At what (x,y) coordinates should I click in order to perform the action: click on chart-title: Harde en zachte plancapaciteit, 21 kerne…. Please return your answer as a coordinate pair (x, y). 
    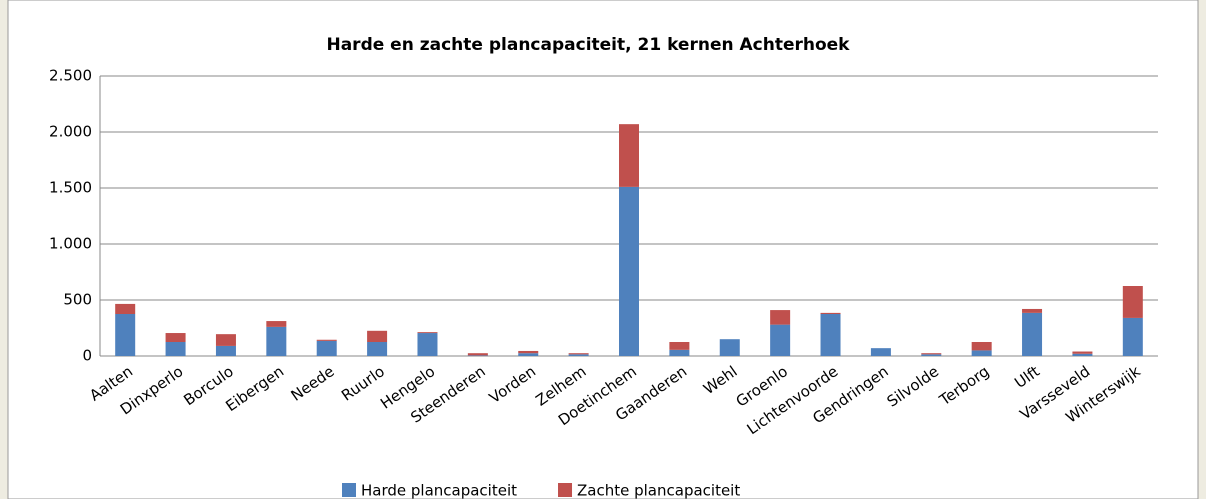
    Looking at the image, I should click on (588, 45).